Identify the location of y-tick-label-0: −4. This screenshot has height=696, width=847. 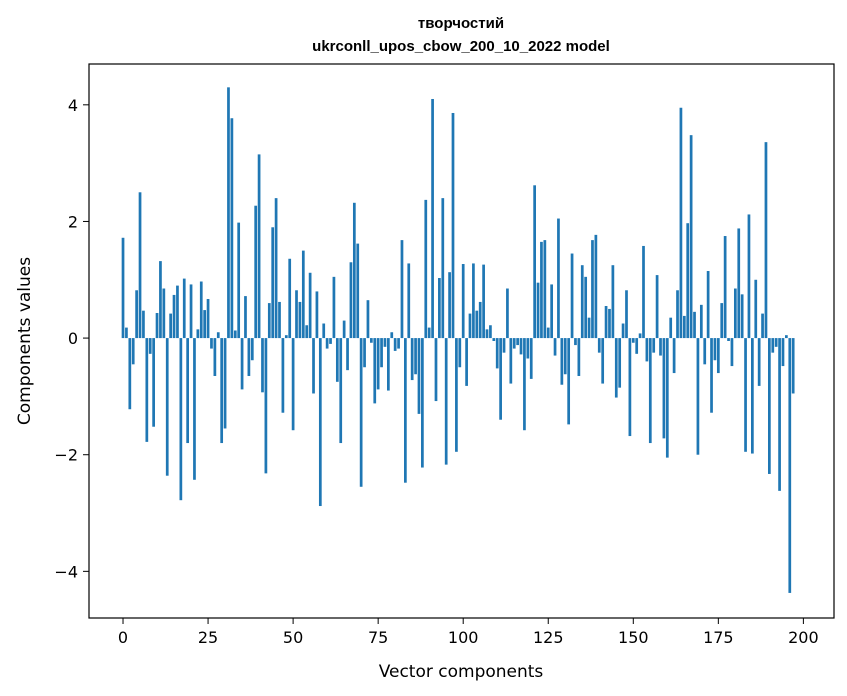
(66, 571).